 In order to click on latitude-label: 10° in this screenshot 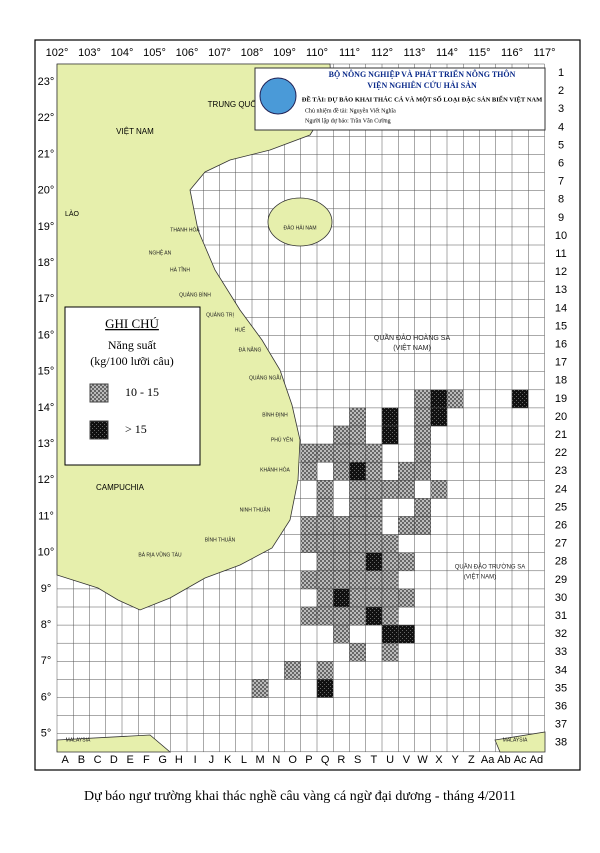, I will do `click(46, 553)`.